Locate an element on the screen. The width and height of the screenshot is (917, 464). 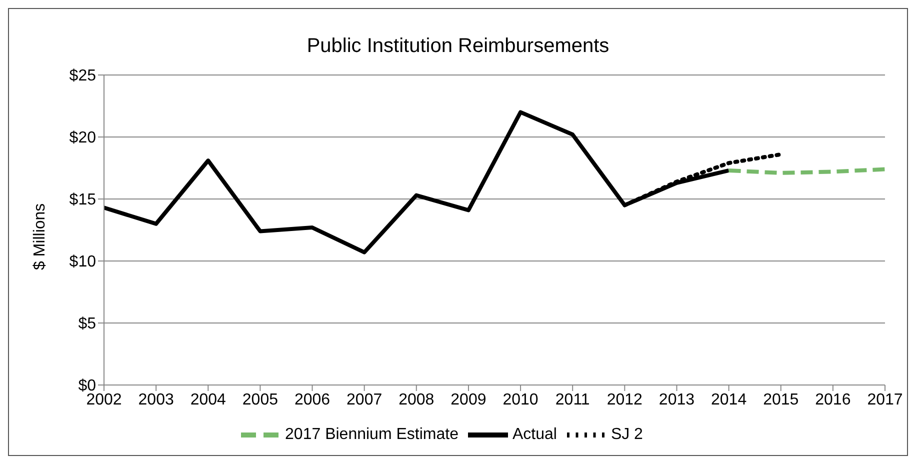
x-tick-label: 2009 is located at coordinates (468, 399).